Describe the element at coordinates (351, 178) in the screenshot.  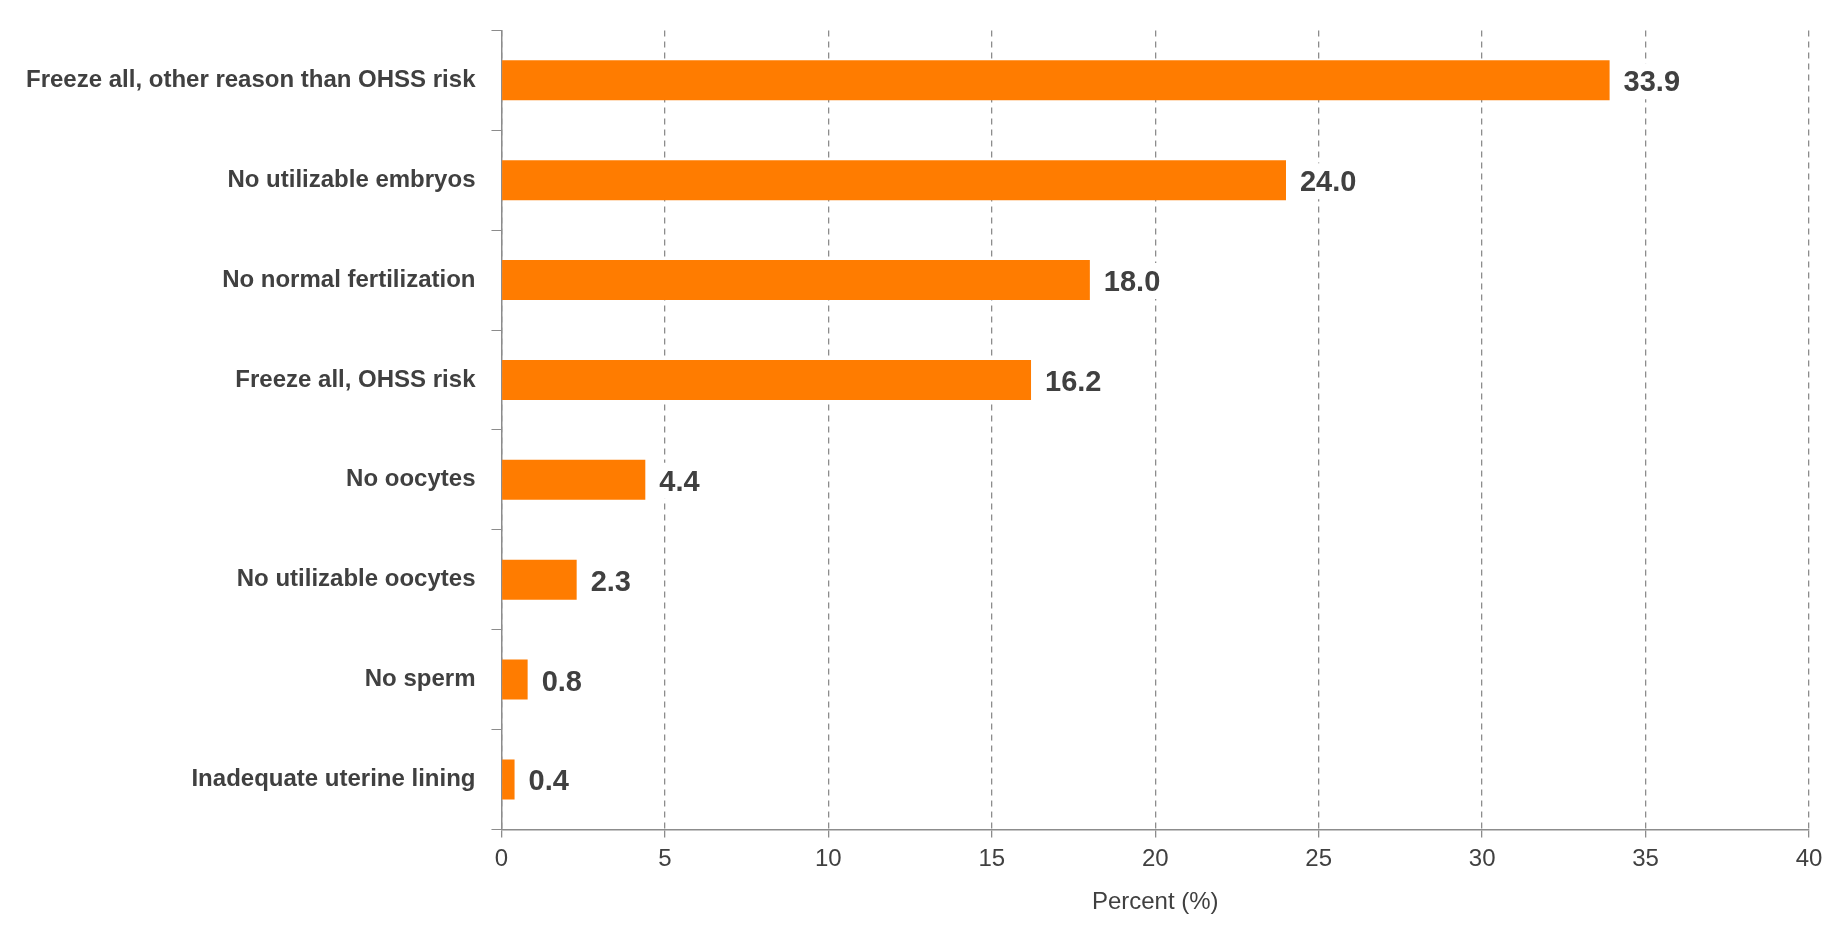
I see `y-tick-label: No utilizable embryos` at that location.